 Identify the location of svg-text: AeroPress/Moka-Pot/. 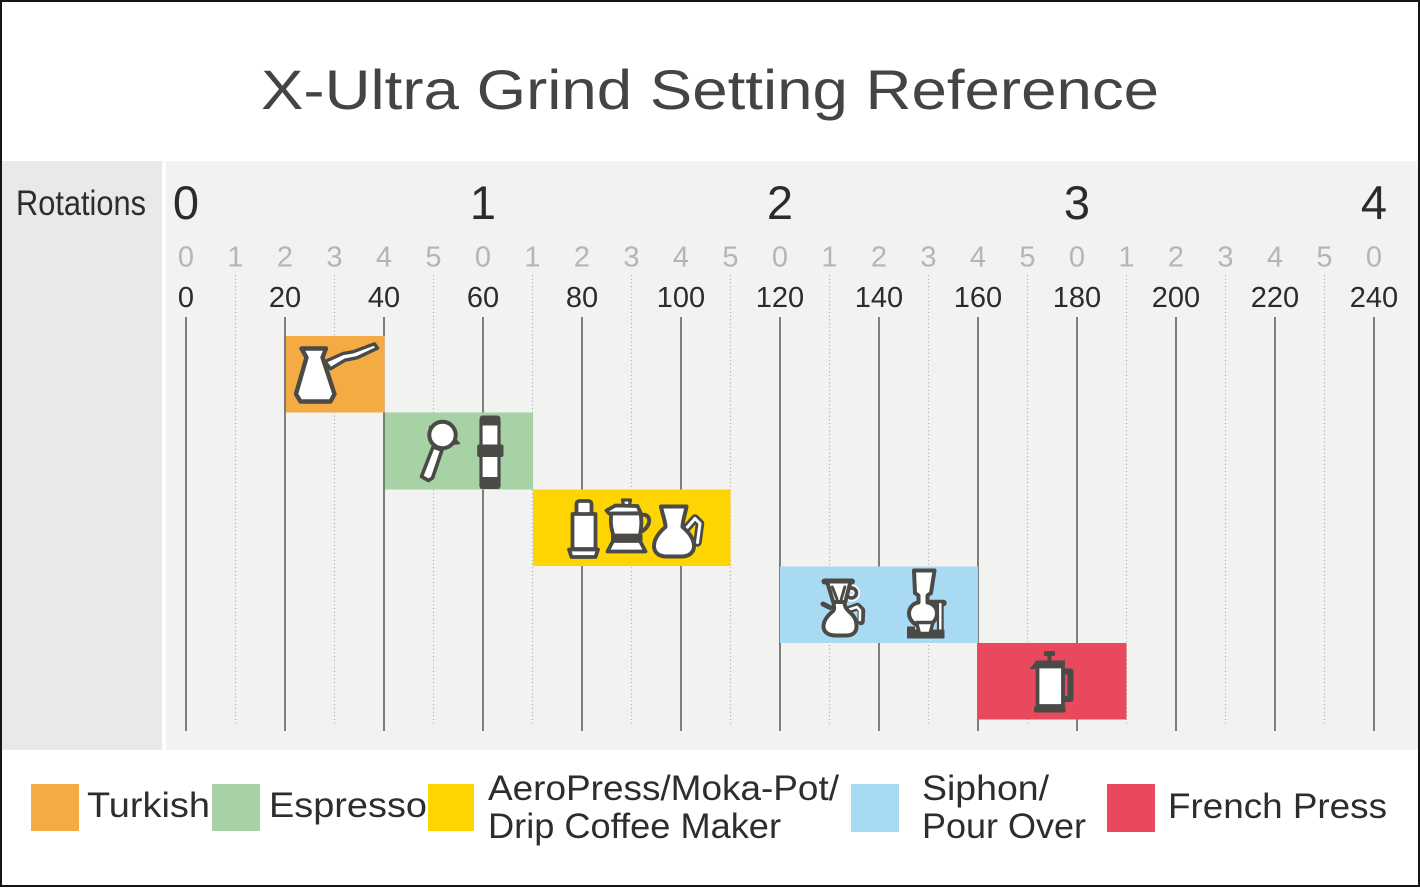
(663, 788).